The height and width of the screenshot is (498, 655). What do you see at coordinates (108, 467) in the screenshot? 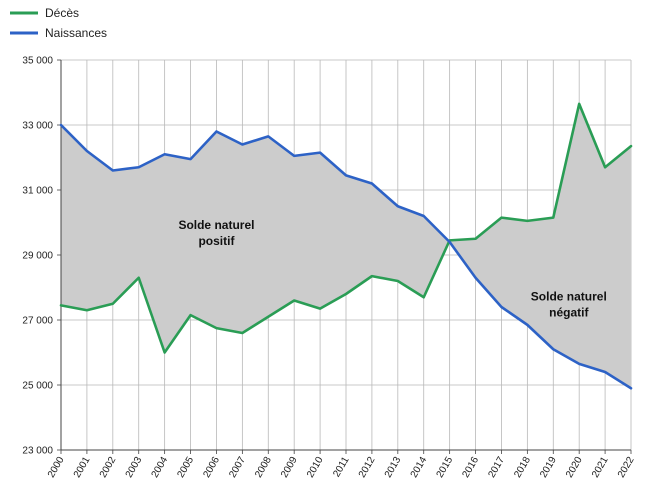
I see `x-tick-label: 2002` at bounding box center [108, 467].